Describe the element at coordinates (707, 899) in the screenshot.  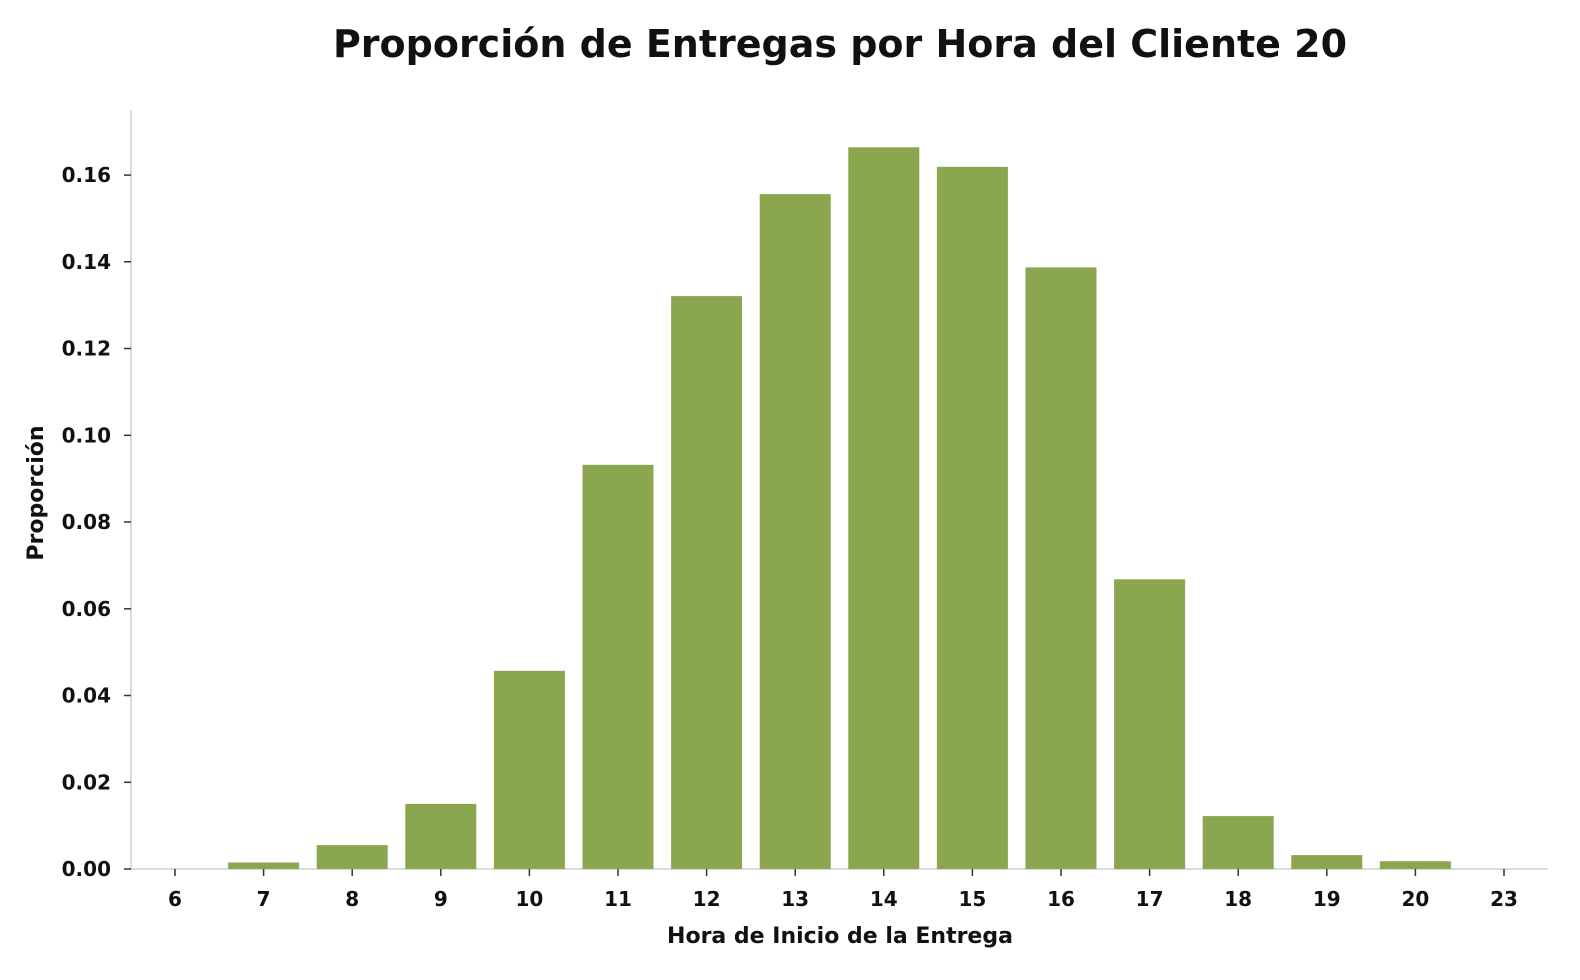
I see `x-tick-label: 12` at that location.